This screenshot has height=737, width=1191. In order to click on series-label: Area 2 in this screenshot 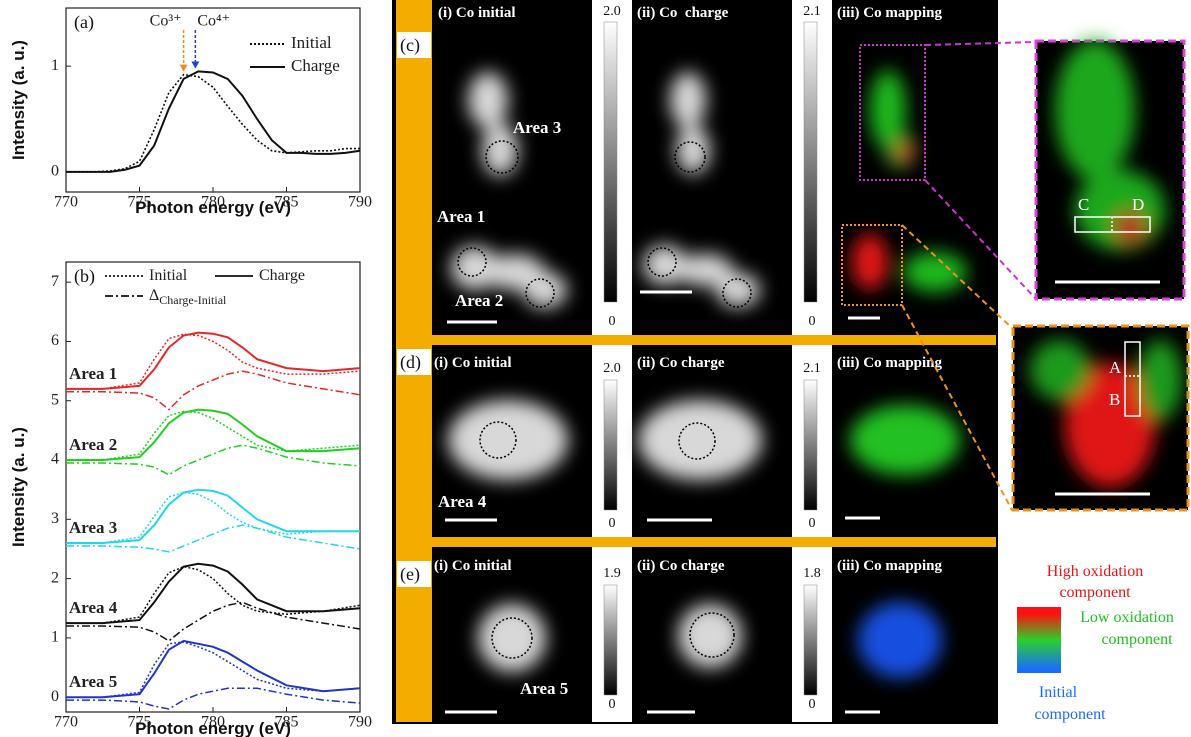, I will do `click(93, 444)`.